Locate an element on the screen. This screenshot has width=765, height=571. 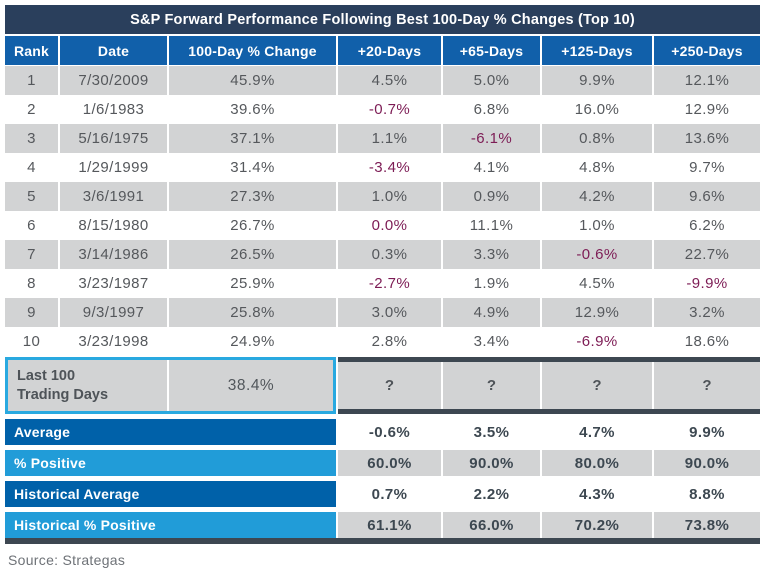
summary-value-125d: 80.0% is located at coordinates (597, 463).